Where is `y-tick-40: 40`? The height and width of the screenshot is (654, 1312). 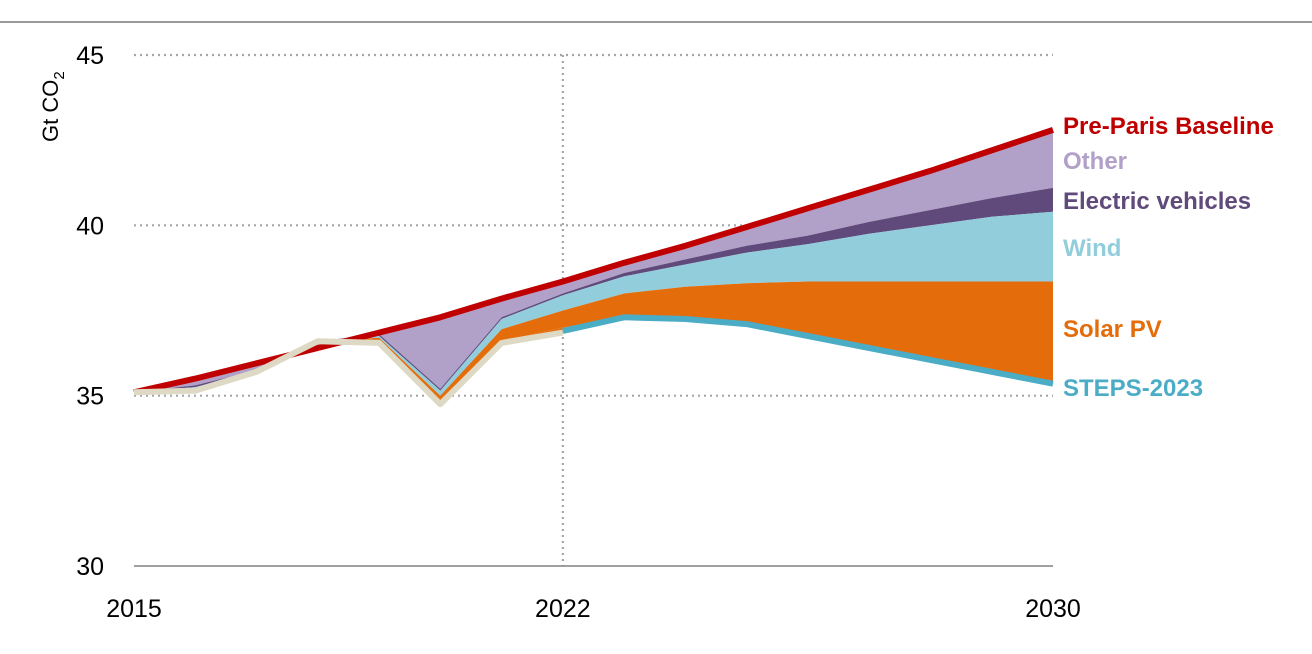
y-tick-40: 40 is located at coordinates (90, 226).